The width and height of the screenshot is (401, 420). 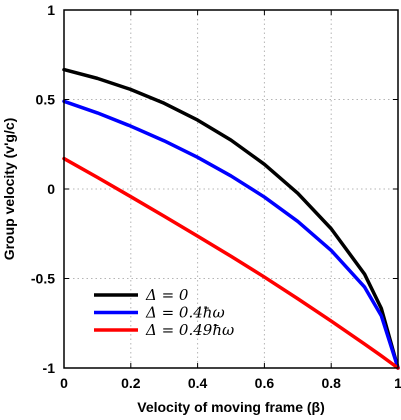 I want to click on x-tick-label: 0.4, so click(x=198, y=383).